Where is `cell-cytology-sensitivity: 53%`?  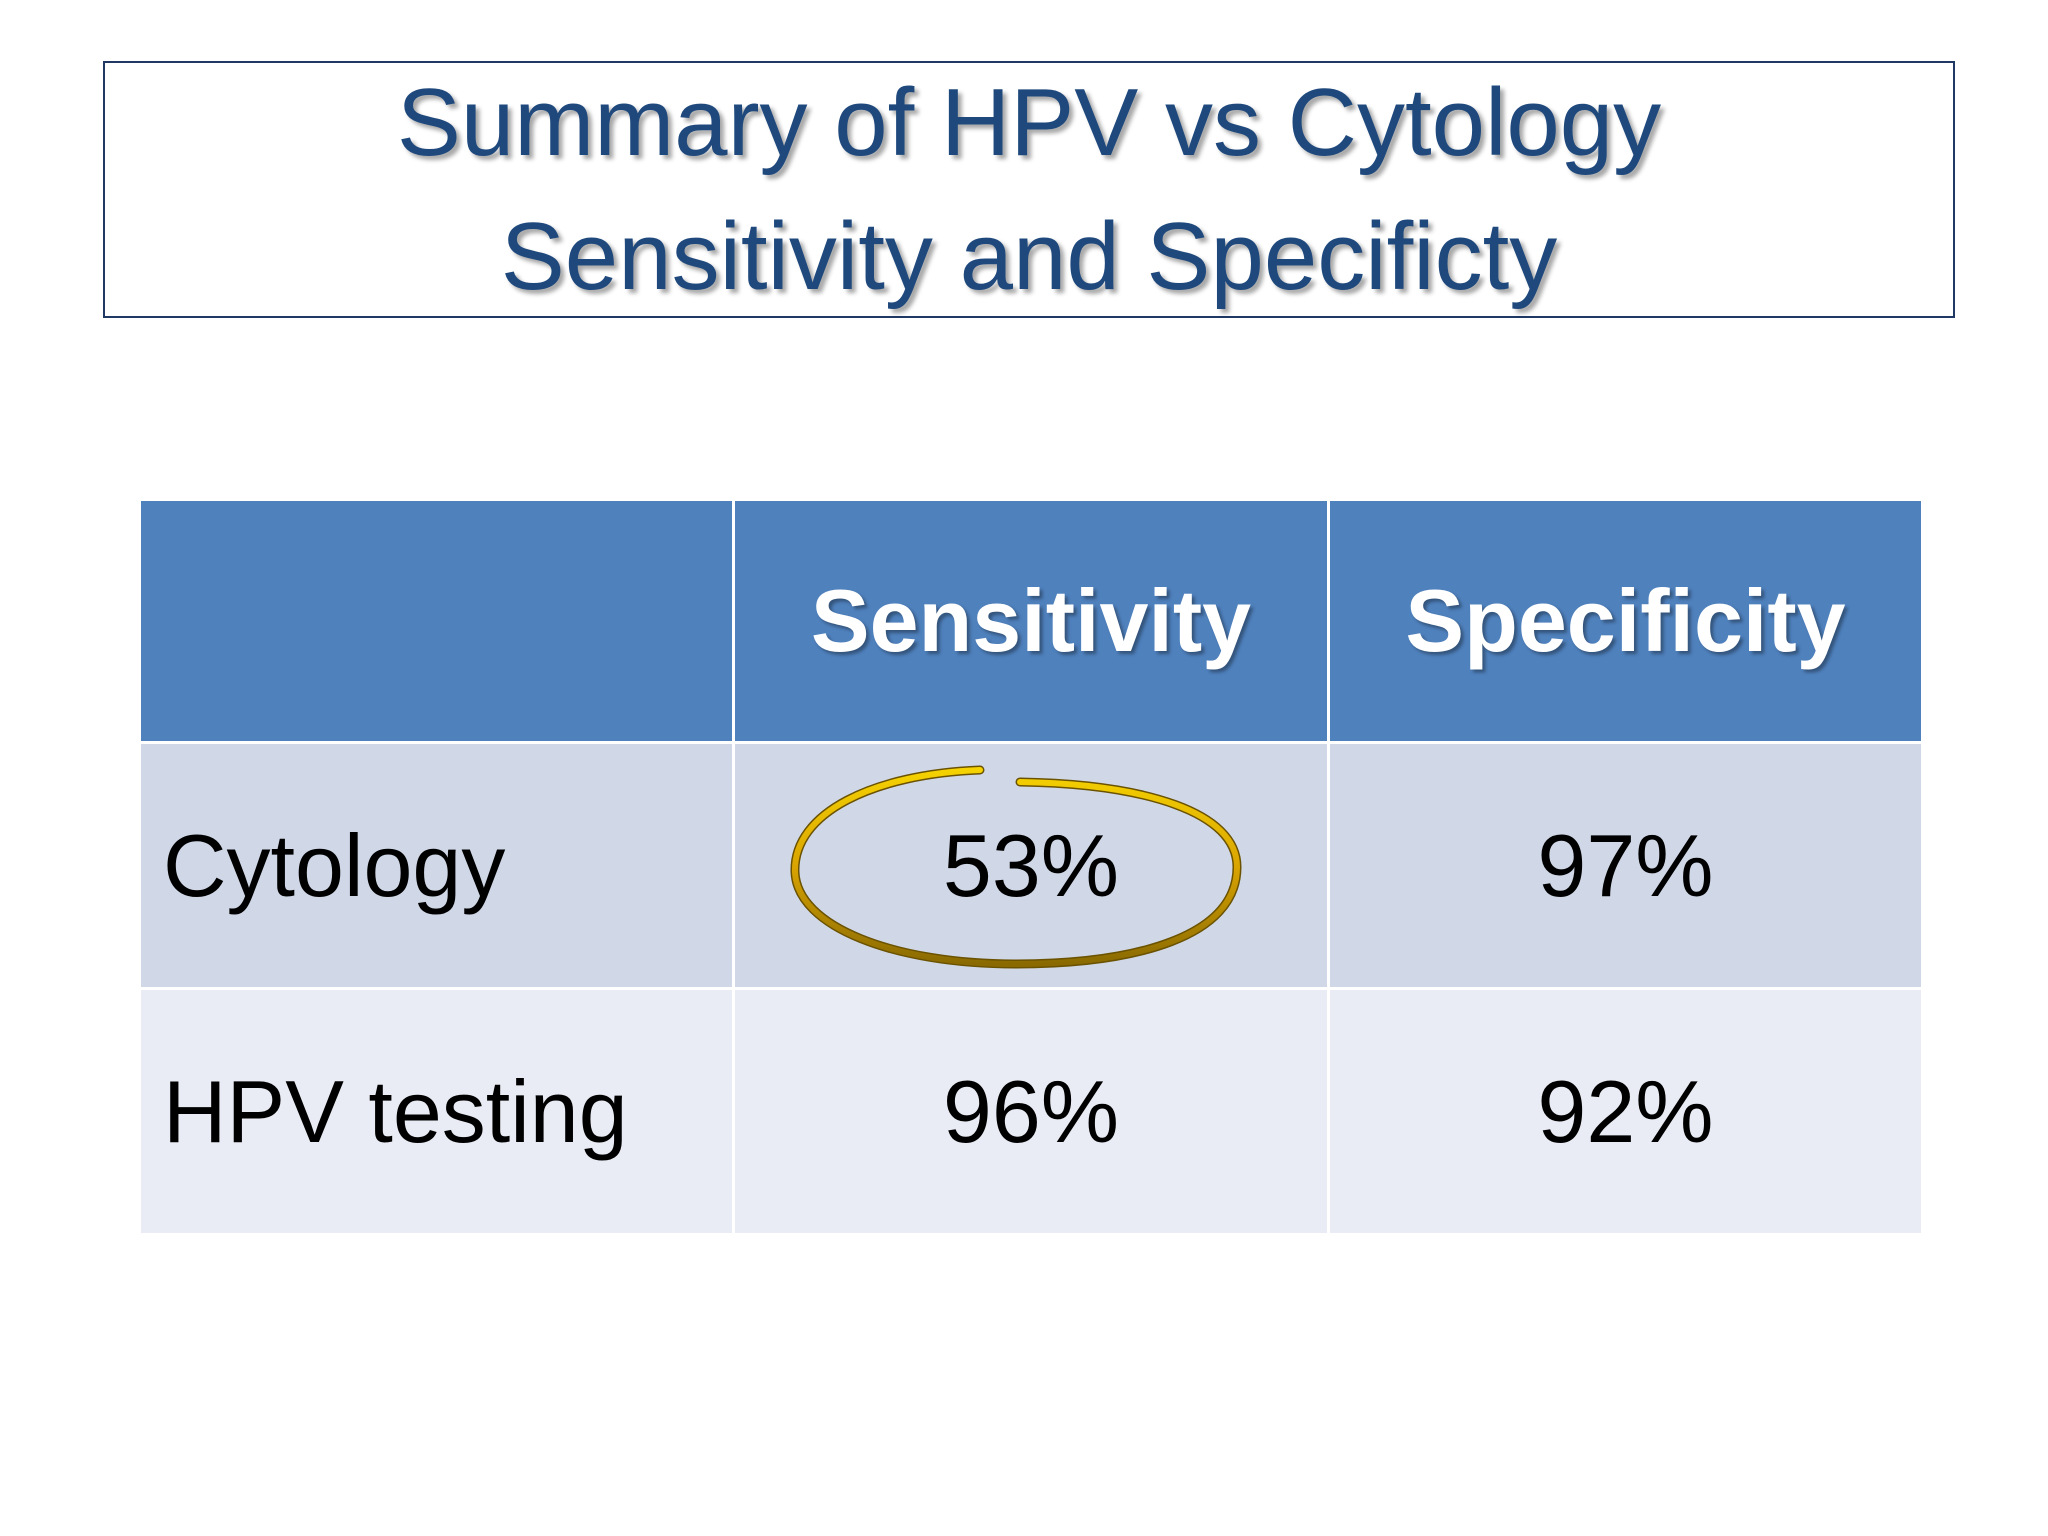 cell-cytology-sensitivity: 53% is located at coordinates (1031, 865).